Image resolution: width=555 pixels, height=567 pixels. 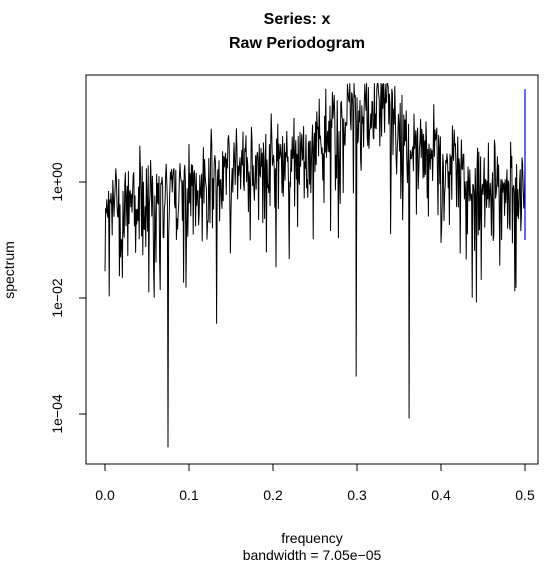 What do you see at coordinates (189, 495) in the screenshot?
I see `x-tick-label-1: 0.1` at bounding box center [189, 495].